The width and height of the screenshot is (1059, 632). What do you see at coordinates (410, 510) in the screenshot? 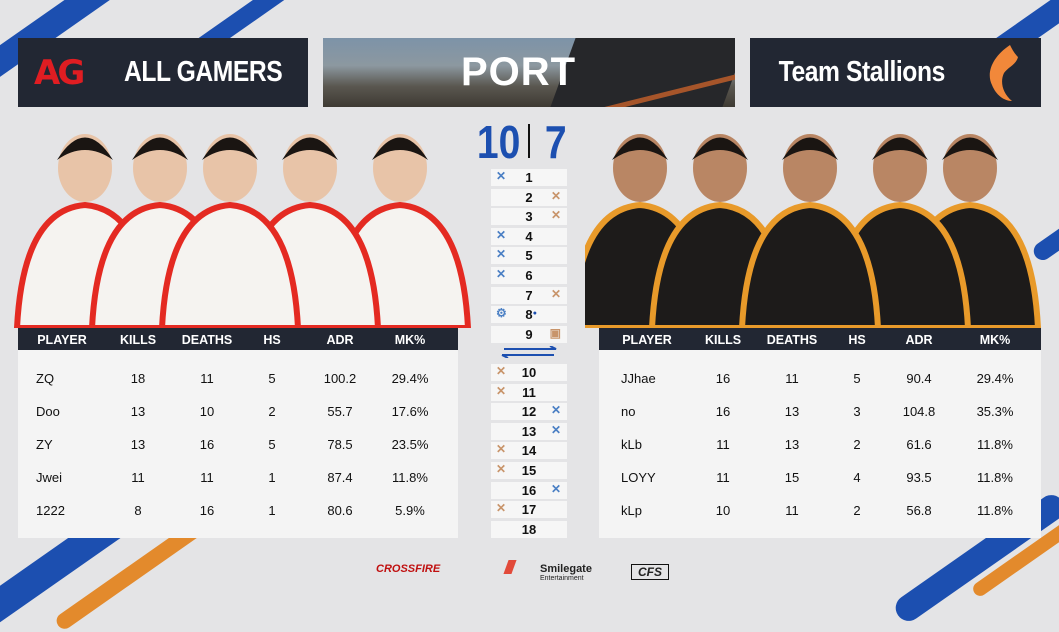
I see `cell-mk: 5.9%` at bounding box center [410, 510].